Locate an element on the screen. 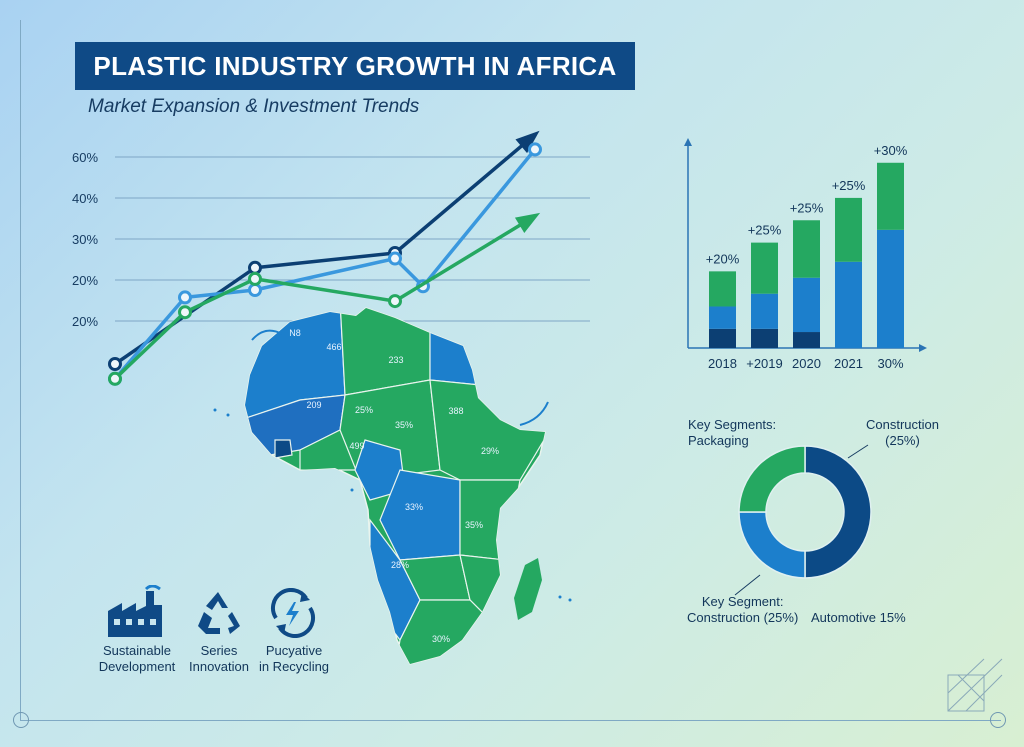 The width and height of the screenshot is (1024, 747). y-tick-label: 40% is located at coordinates (85, 198).